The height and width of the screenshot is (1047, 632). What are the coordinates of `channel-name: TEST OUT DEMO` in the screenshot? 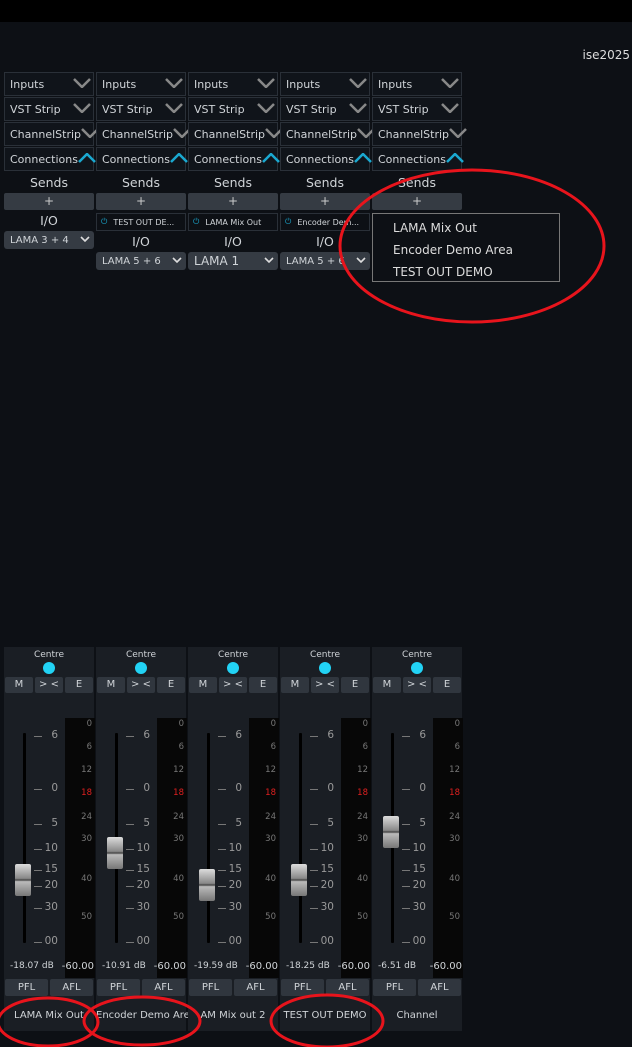 It's located at (325, 1015).